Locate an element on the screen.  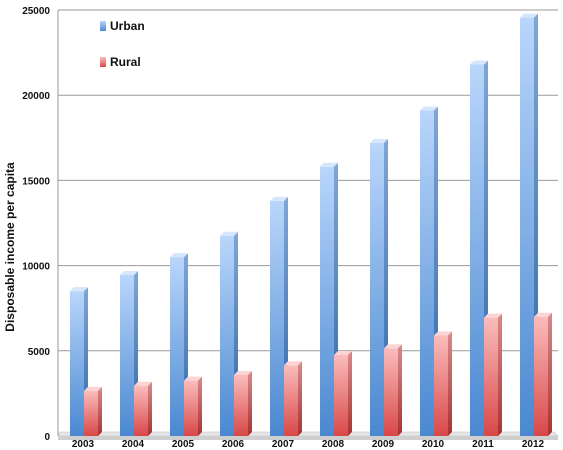
x-tick-label: 2010 is located at coordinates (433, 444).